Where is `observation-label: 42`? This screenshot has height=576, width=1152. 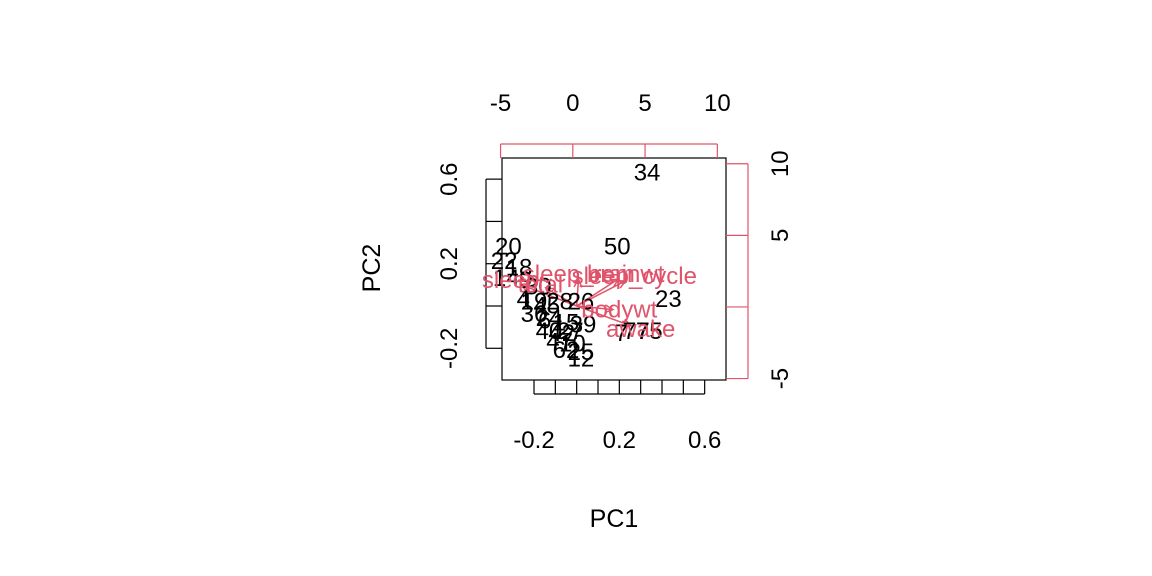 observation-label: 42 is located at coordinates (561, 333).